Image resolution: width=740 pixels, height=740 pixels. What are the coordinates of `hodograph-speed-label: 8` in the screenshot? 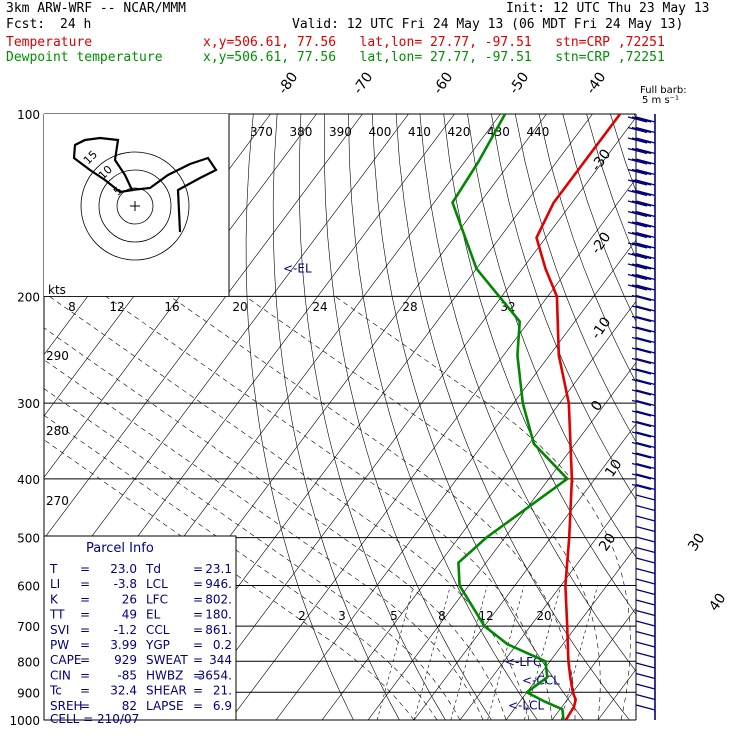 It's located at (72, 307).